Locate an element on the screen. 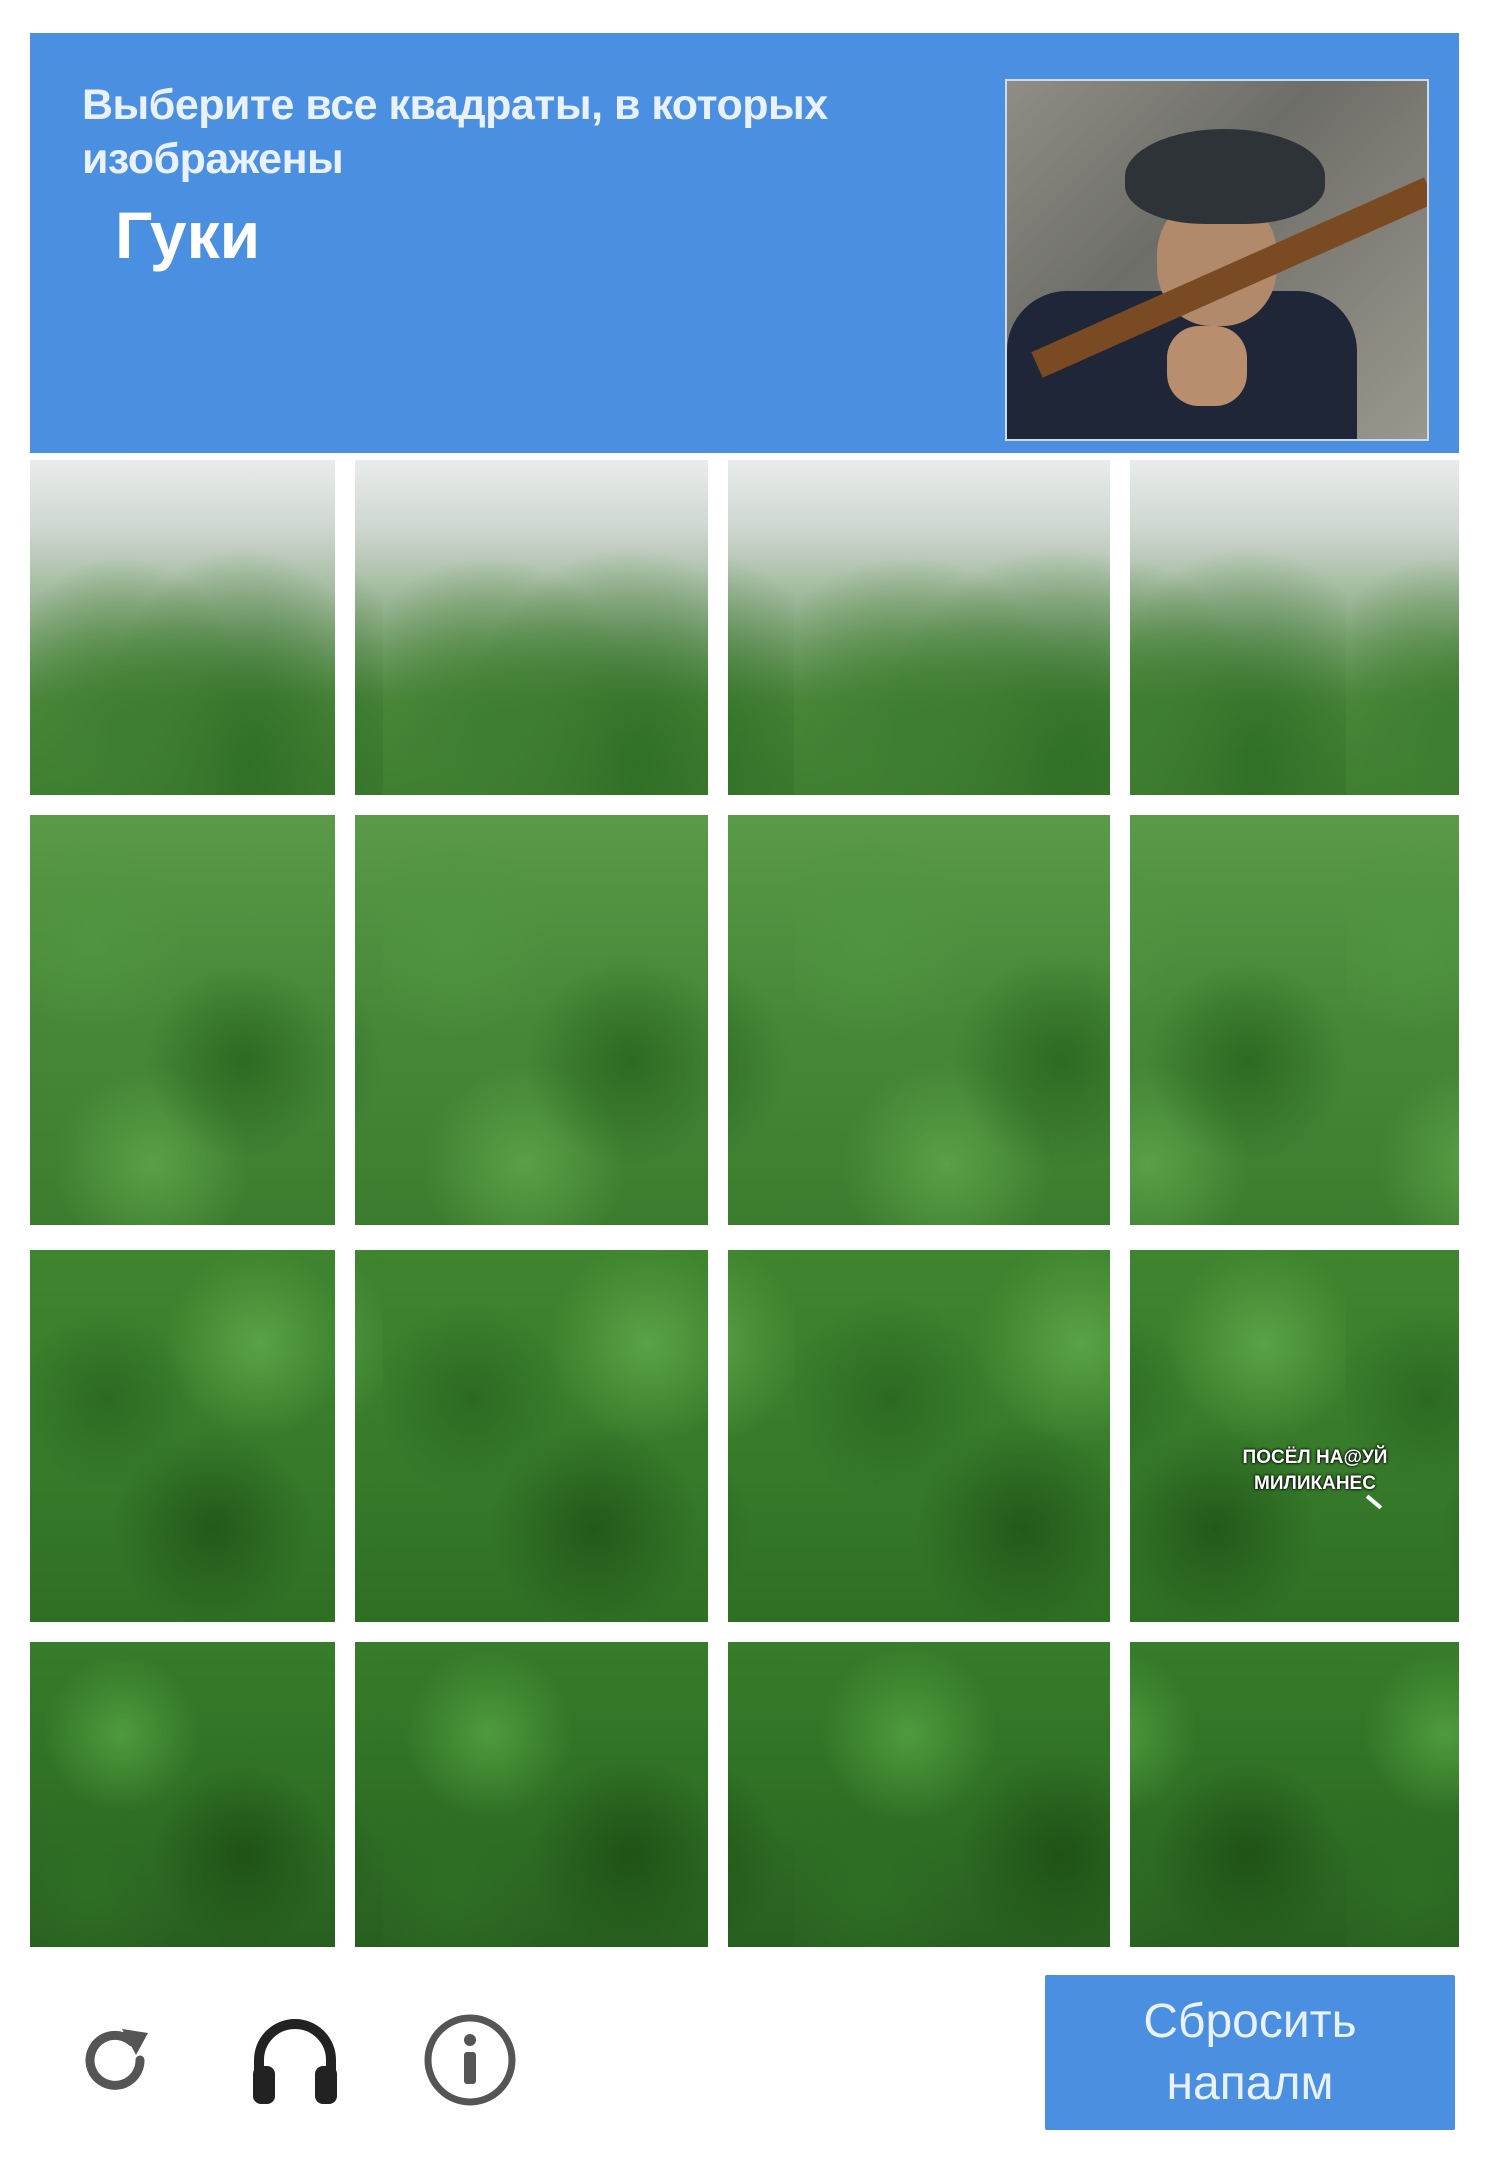 This screenshot has height=2160, width=1489. grid-tile-r4-c4 is located at coordinates (1294, 1794).